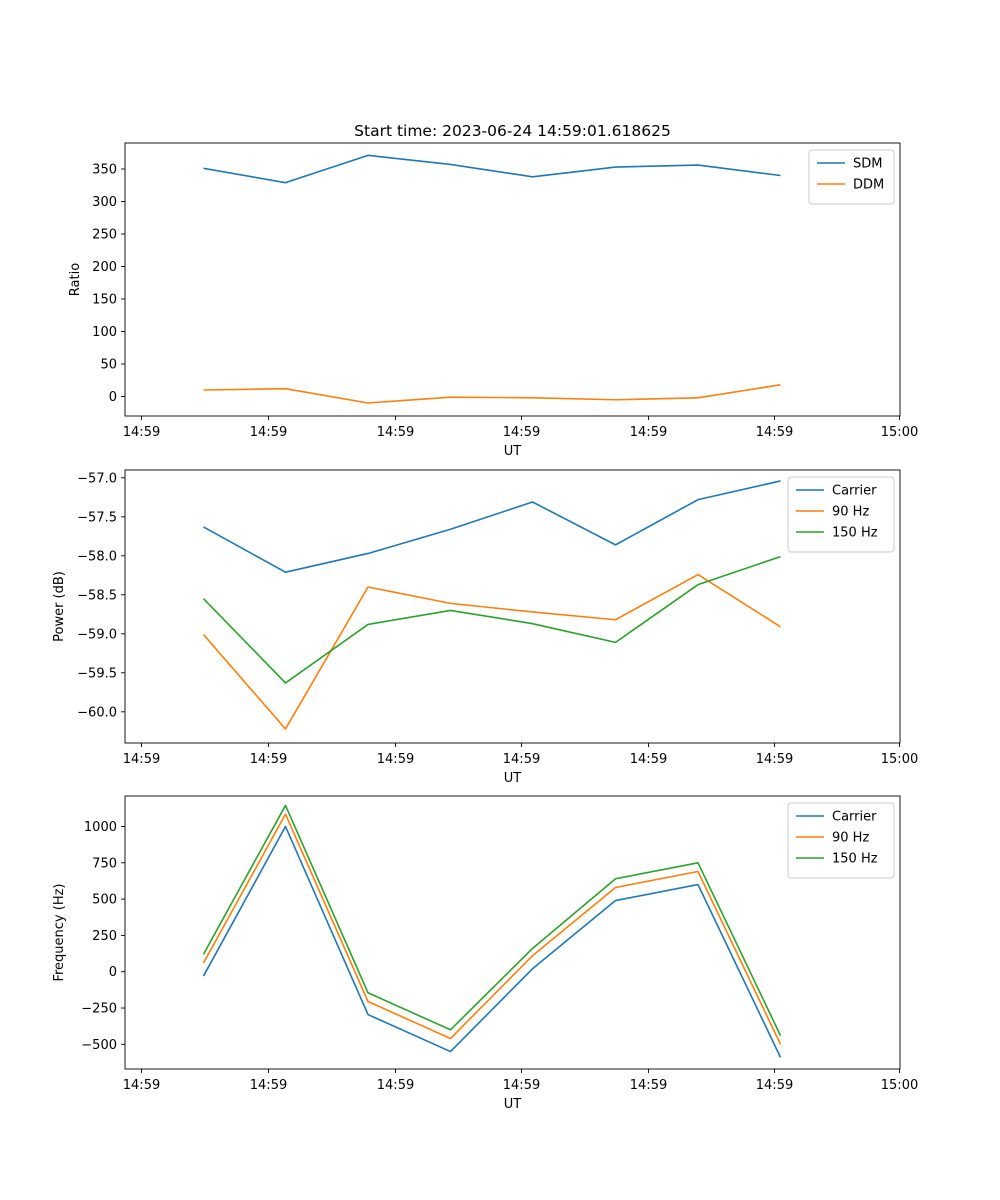  I want to click on y-tick-label: 350, so click(104, 170).